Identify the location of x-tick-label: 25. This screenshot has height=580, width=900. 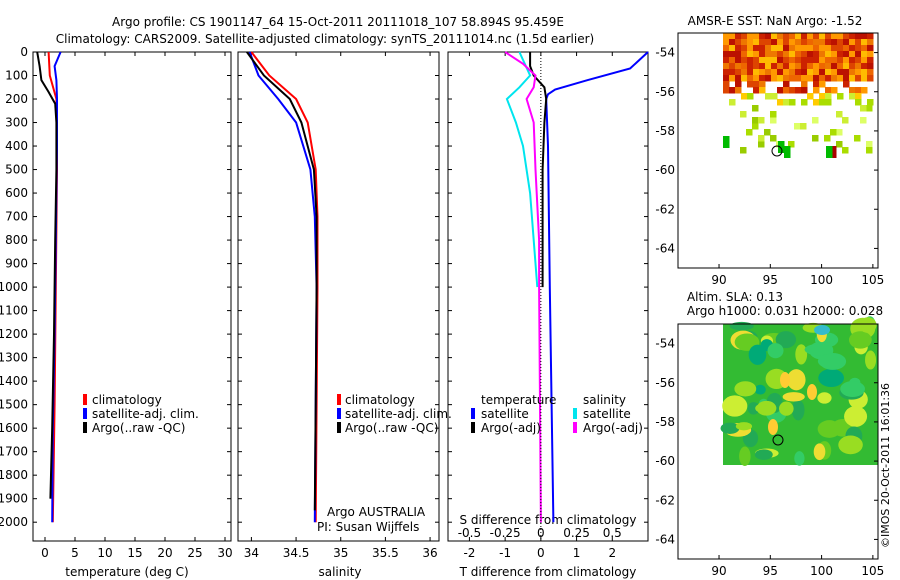
(194, 553).